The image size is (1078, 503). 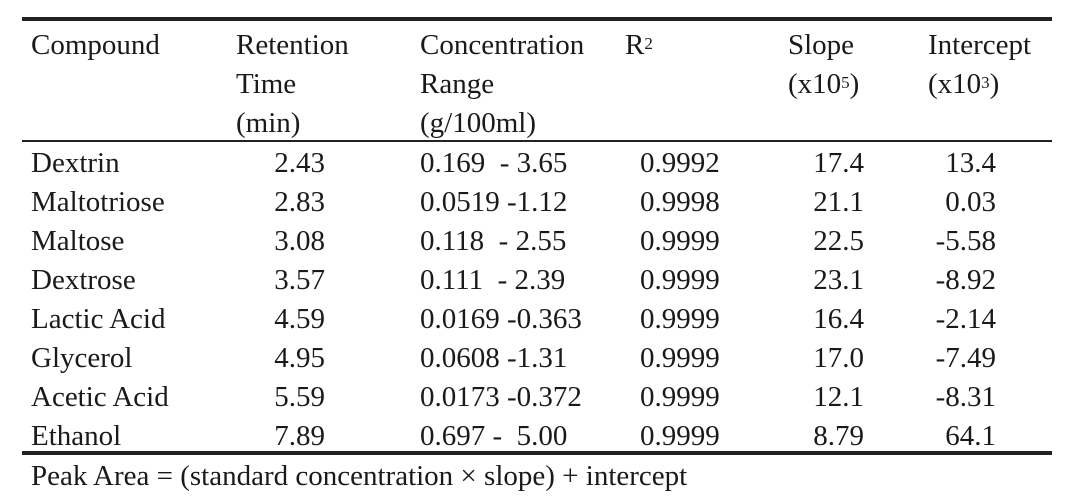 I want to click on cell-range: 0.0519 -1.12, so click(x=494, y=202).